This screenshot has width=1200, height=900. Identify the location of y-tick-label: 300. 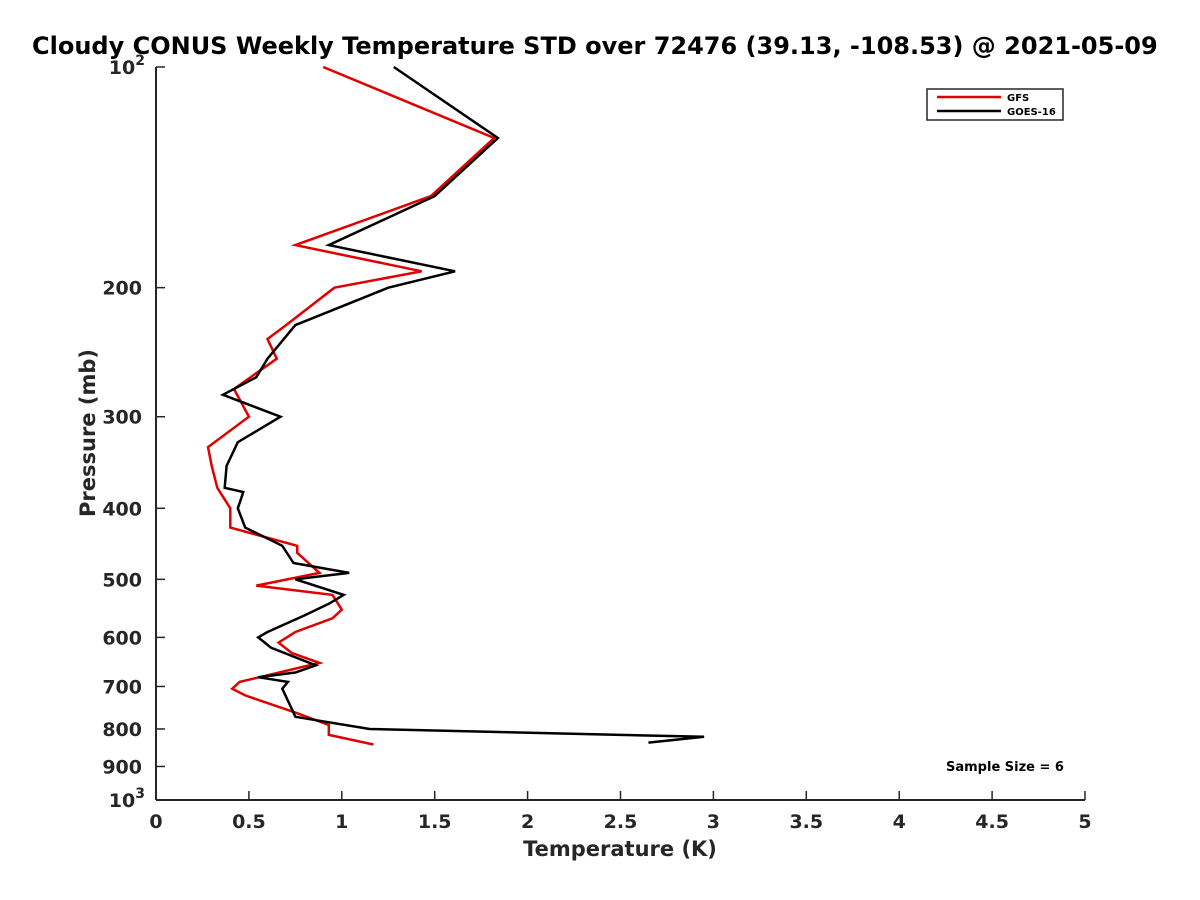
(122, 418).